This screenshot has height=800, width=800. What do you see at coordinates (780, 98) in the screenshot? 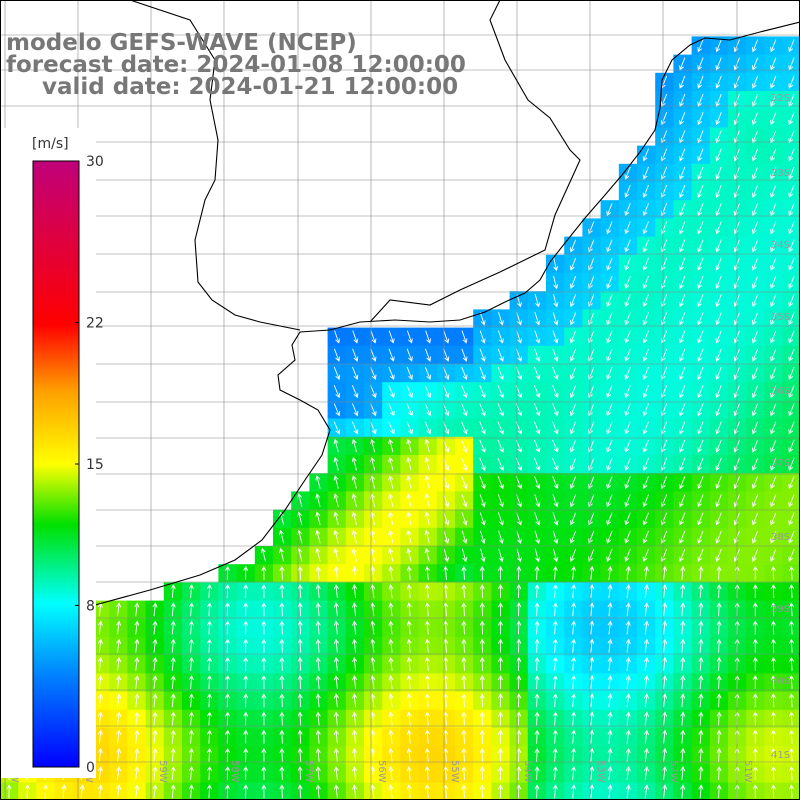
I see `latitude-label: 32S` at bounding box center [780, 98].